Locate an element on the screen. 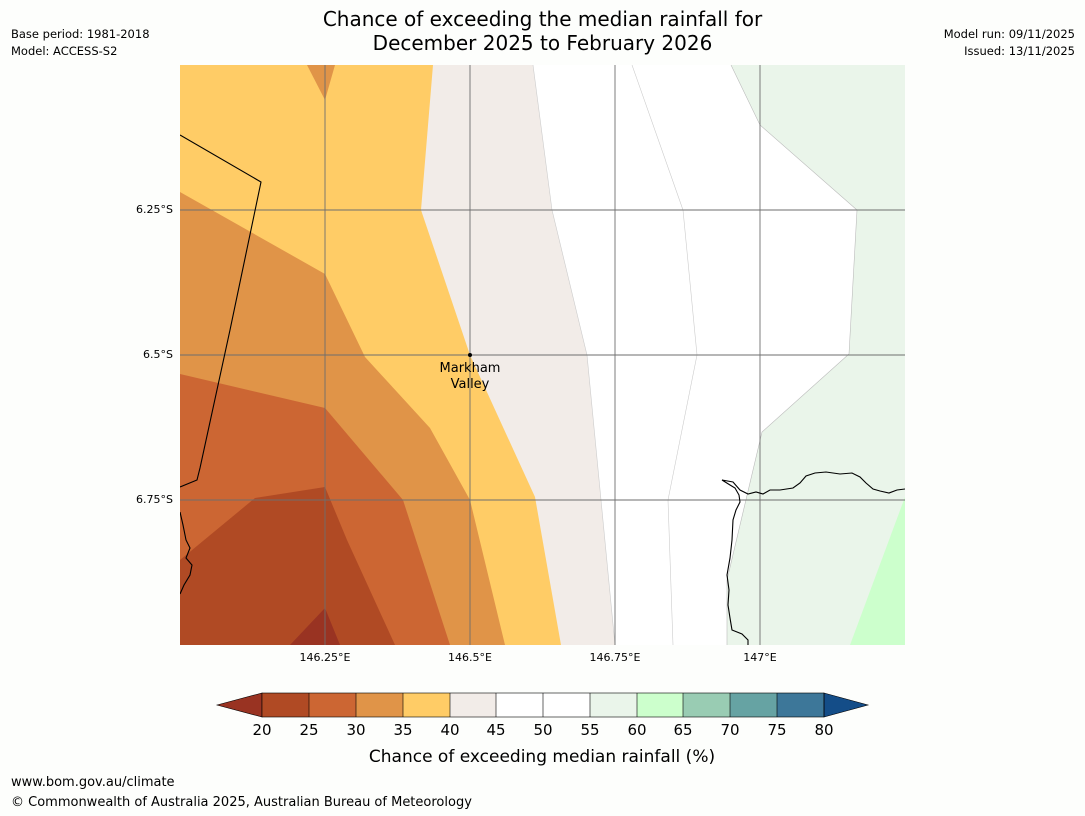 The height and width of the screenshot is (816, 1085). tick-35: 35 is located at coordinates (402, 730).